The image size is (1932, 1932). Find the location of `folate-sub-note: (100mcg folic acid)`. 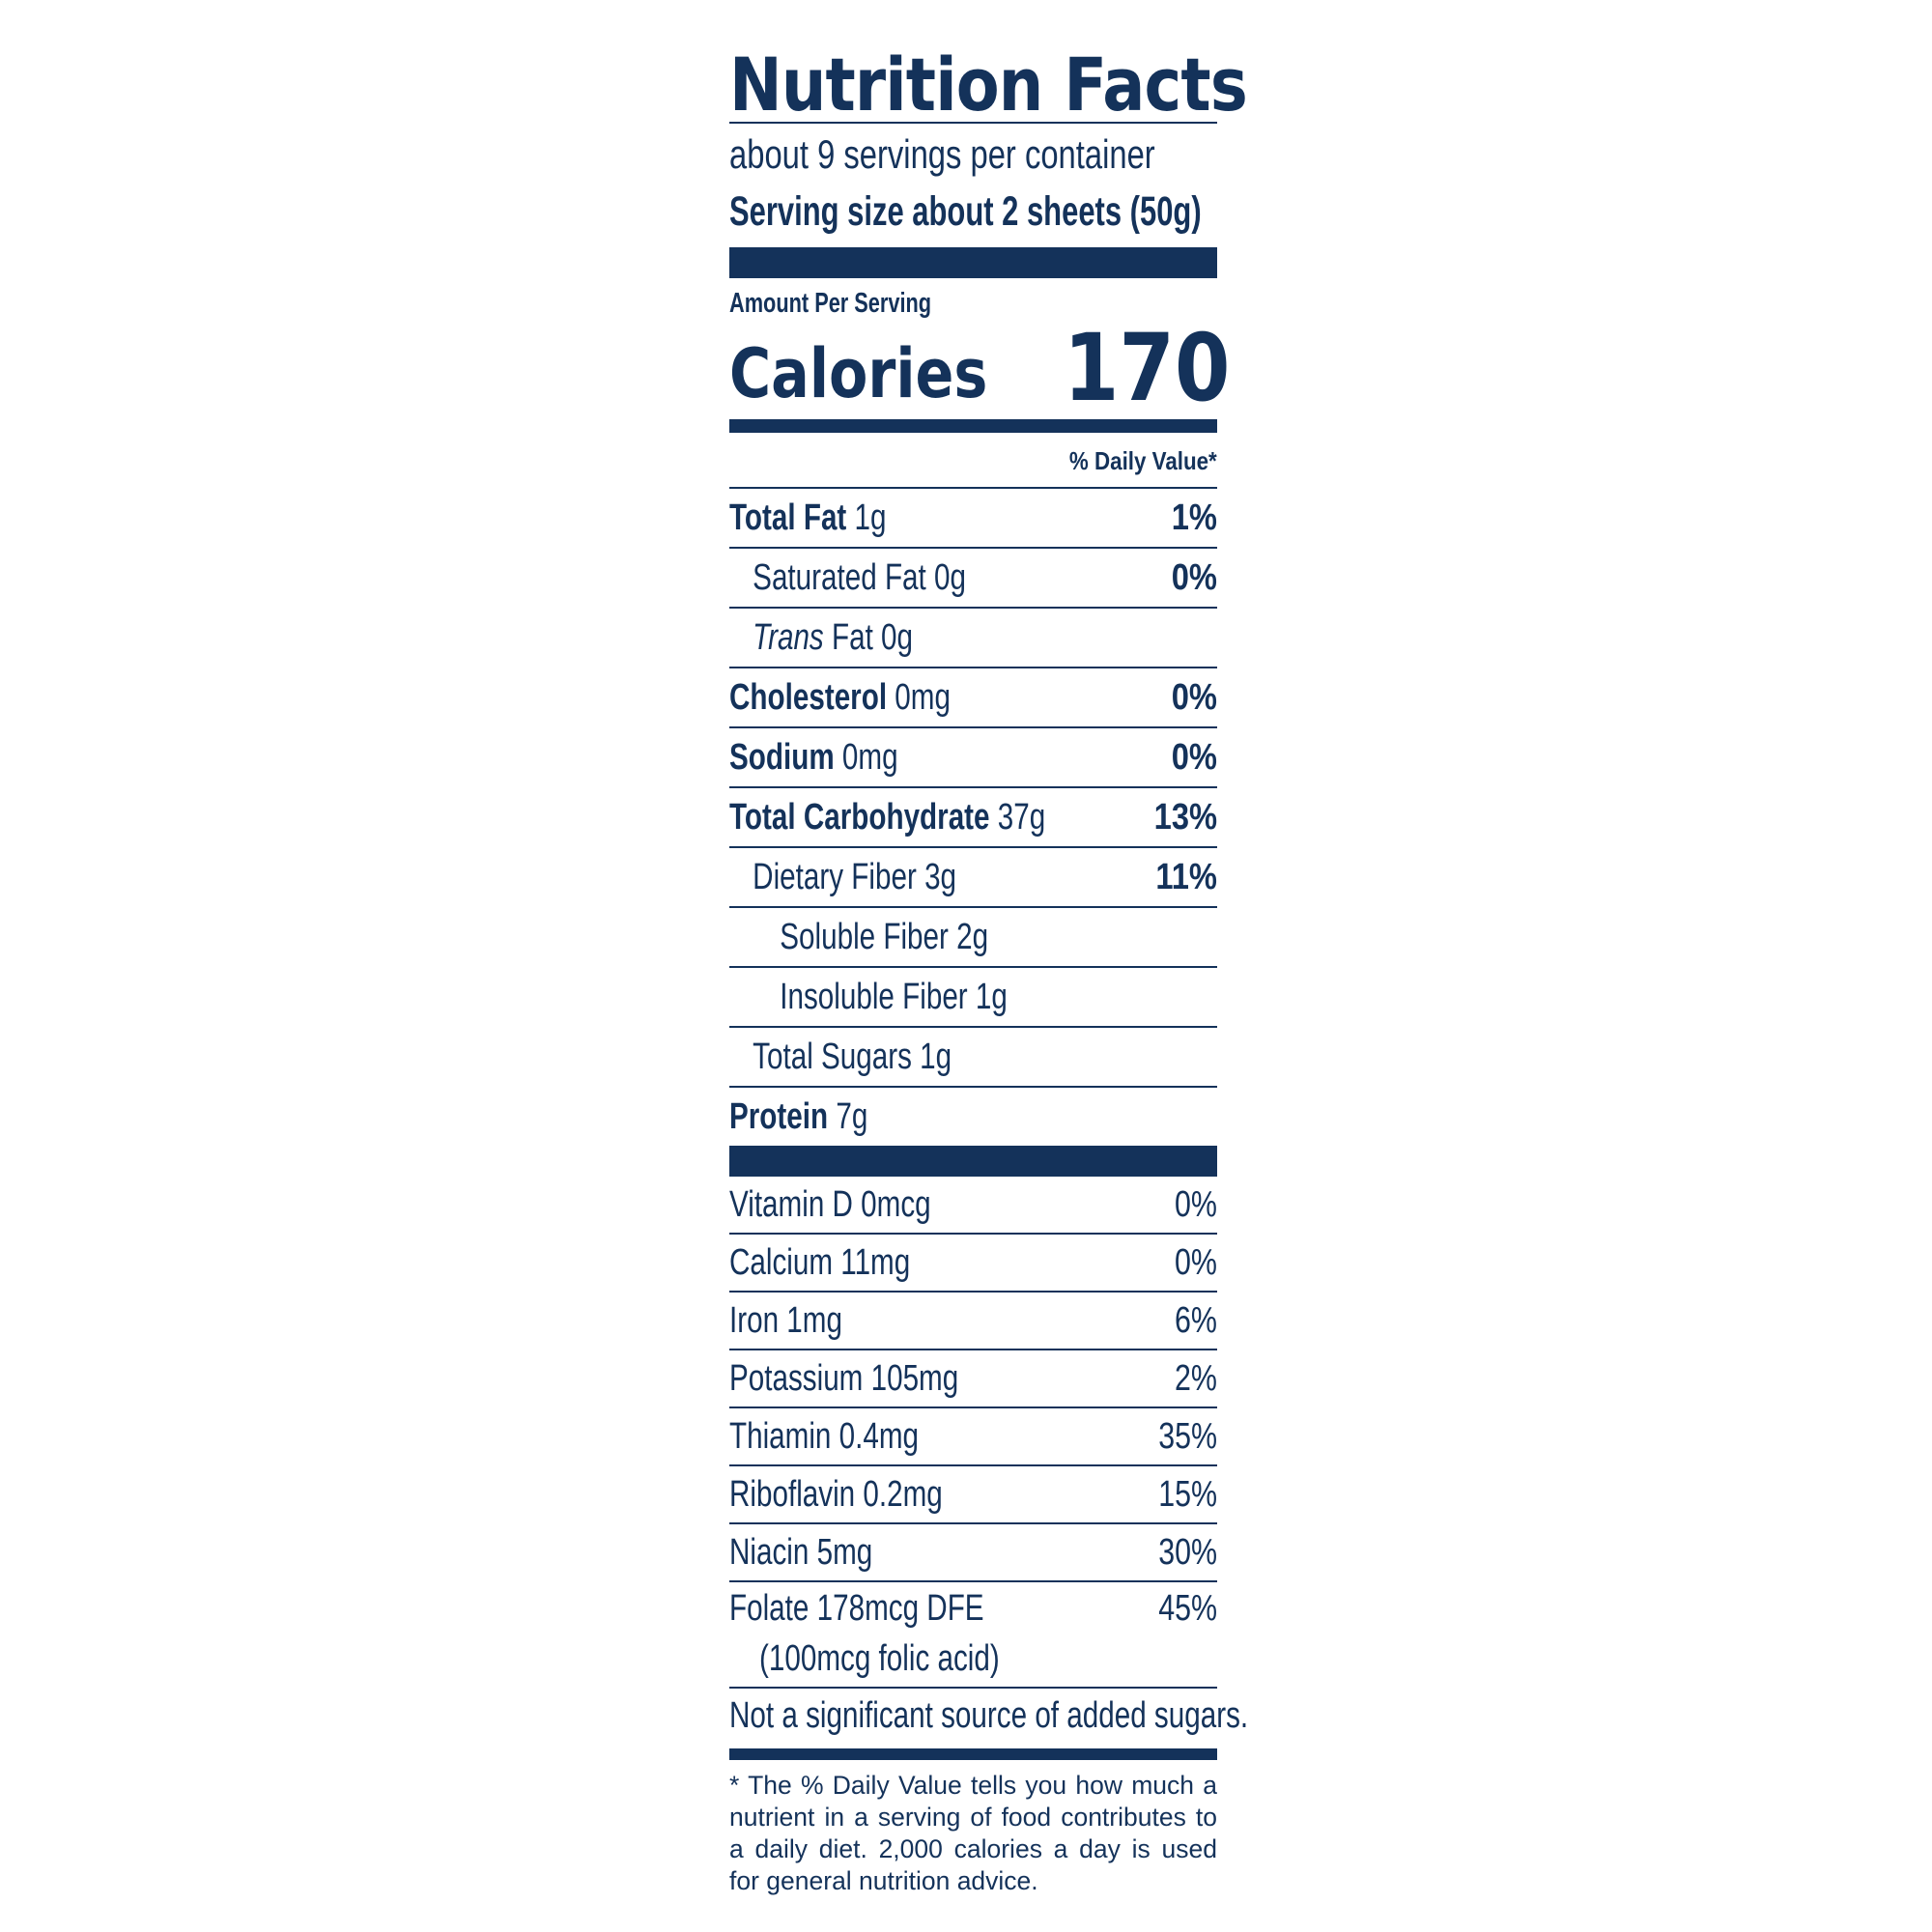

folate-sub-note: (100mcg folic acid) is located at coordinates (879, 1658).